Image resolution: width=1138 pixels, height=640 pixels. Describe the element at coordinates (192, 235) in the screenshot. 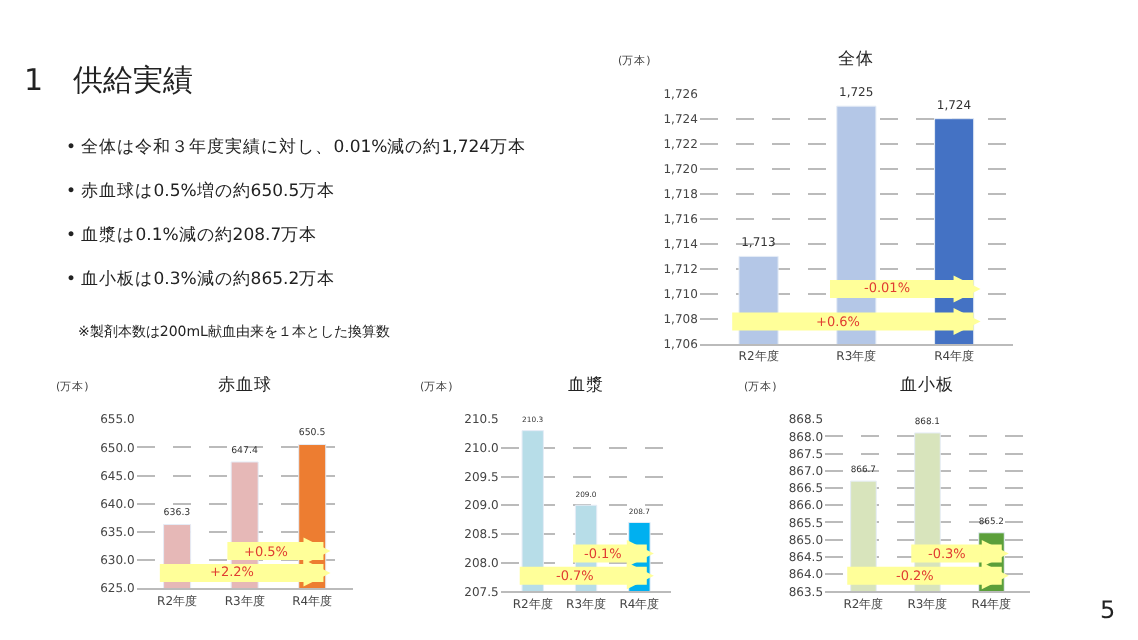

I see `text: • 血漿は0.1%減の約208.7万本` at that location.